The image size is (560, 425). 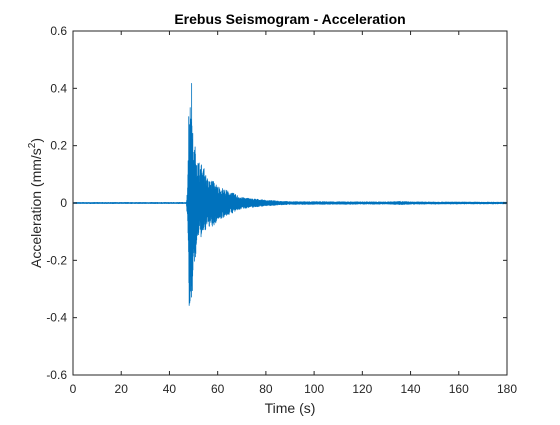 I want to click on x-tick-label: 80, so click(x=266, y=389).